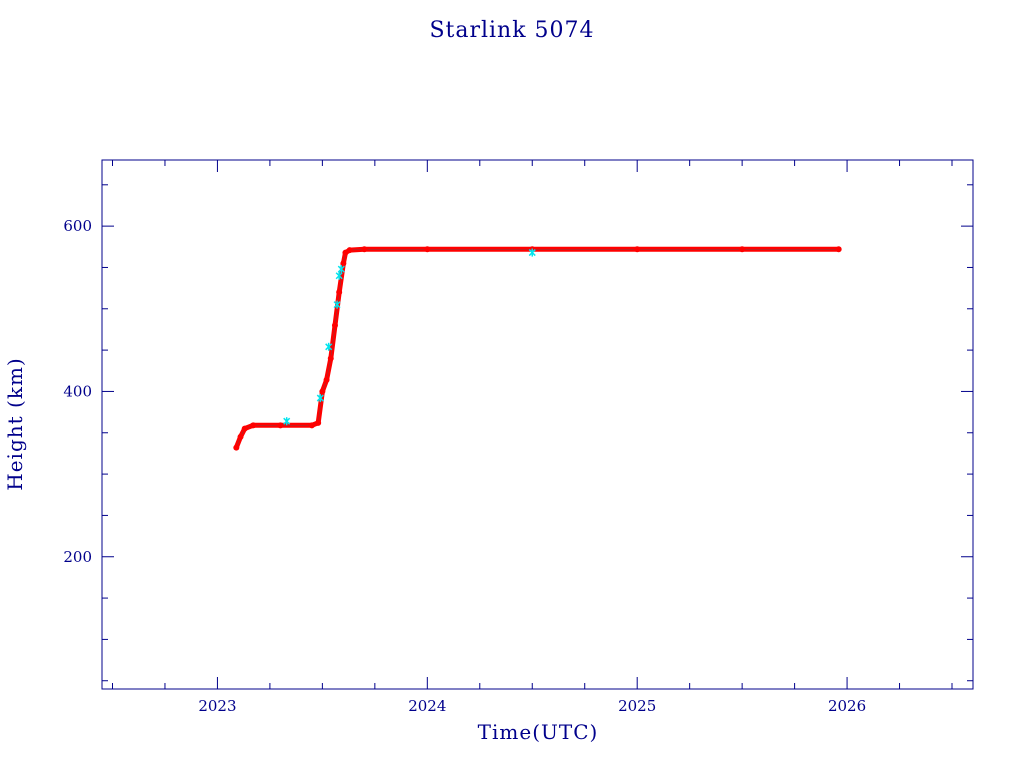  What do you see at coordinates (637, 706) in the screenshot?
I see `x-tick-label: 2025` at bounding box center [637, 706].